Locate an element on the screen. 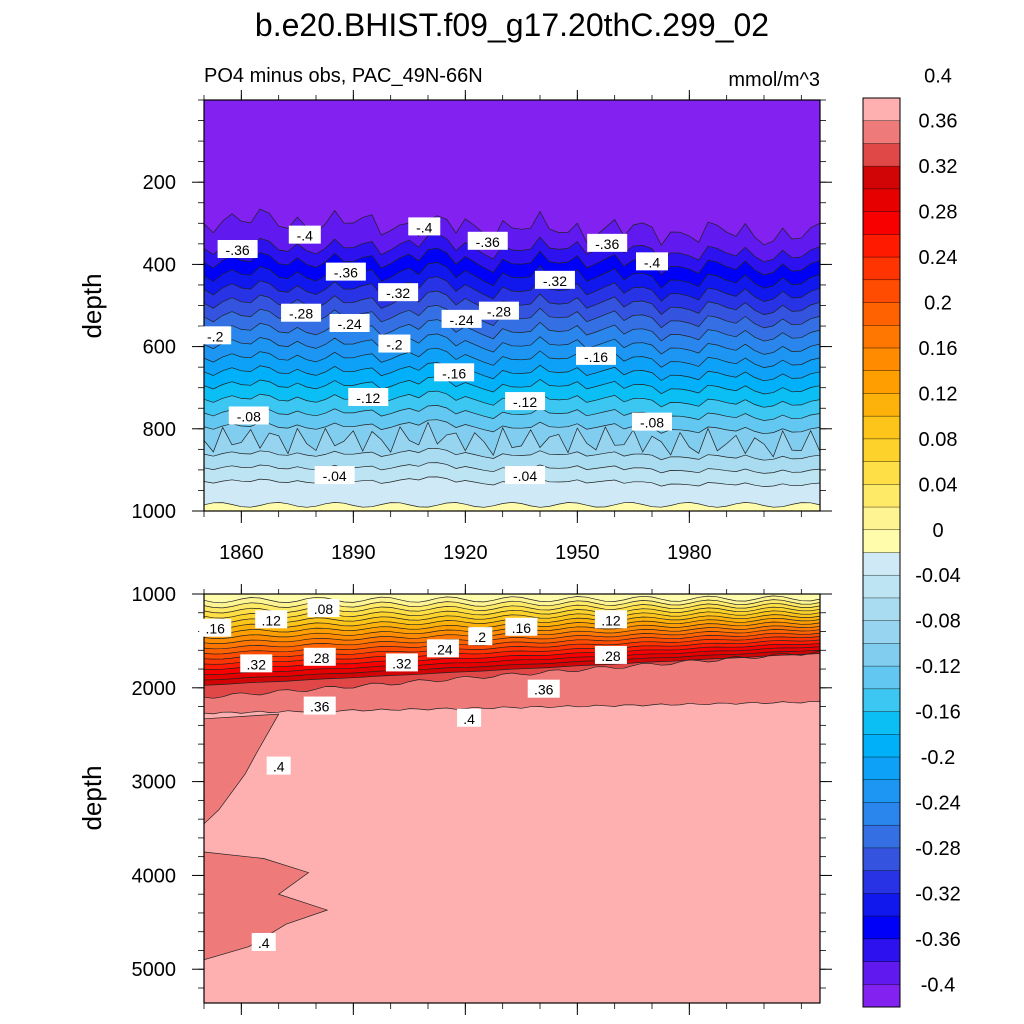 The width and height of the screenshot is (1024, 1024). contour-label: .28 is located at coordinates (610, 654).